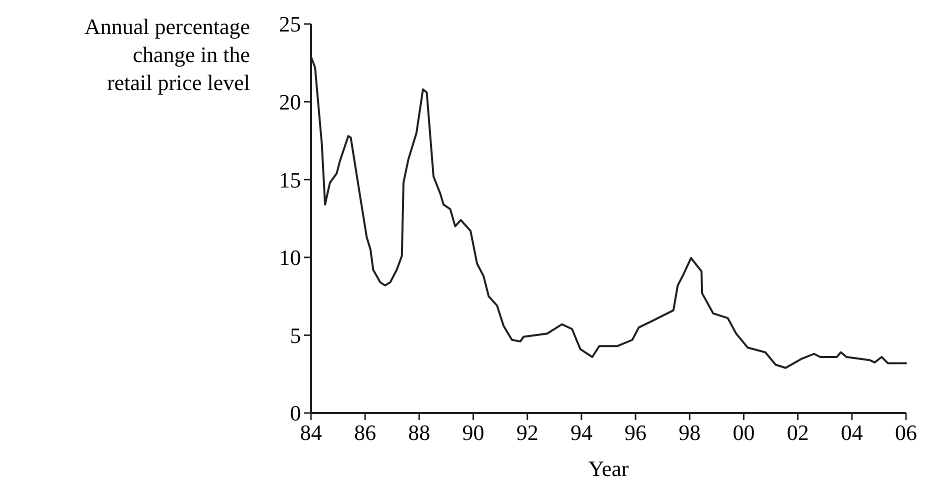 Image resolution: width=931 pixels, height=483 pixels. I want to click on y-tick-label: 0, so click(295, 413).